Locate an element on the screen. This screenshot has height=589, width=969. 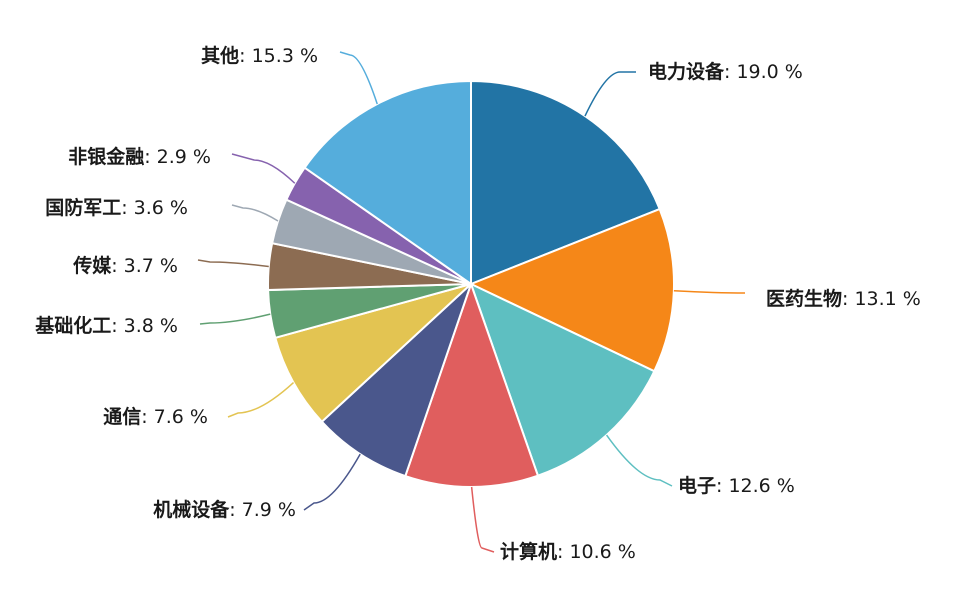
slice-label-3: 电子: 12.6 % is located at coordinates (736, 485).